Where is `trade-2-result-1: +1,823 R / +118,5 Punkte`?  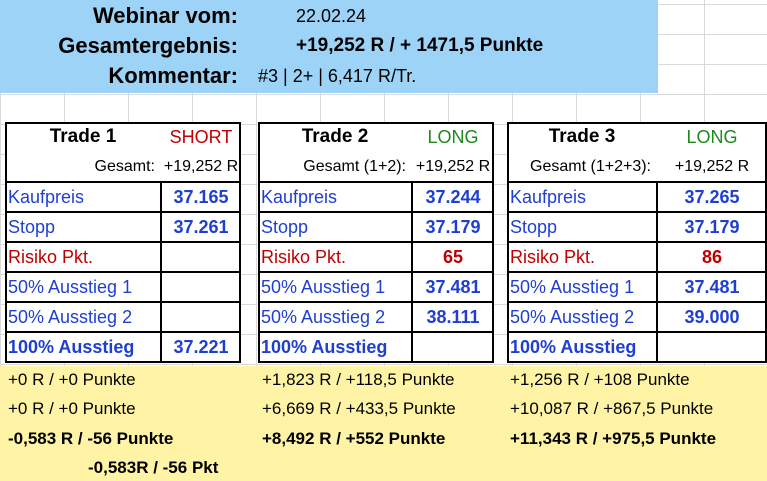
trade-2-result-1: +1,823 R / +118,5 Punkte is located at coordinates (358, 379).